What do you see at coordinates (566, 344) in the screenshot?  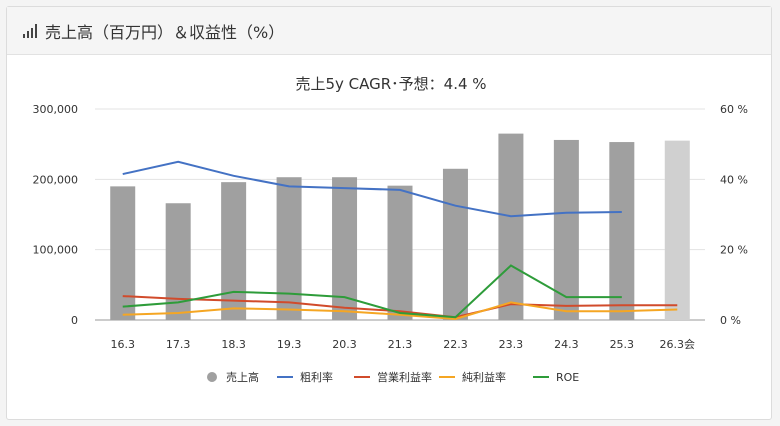 I see `x-tick-label: 24.3` at bounding box center [566, 344].